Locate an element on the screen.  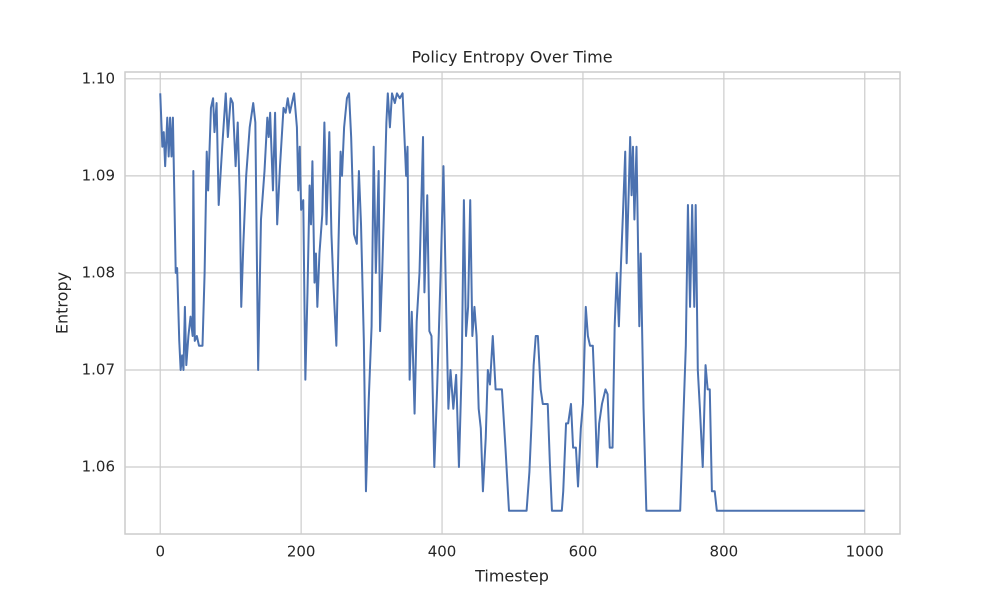
y-tick-label: 1.06 is located at coordinates (98, 467).